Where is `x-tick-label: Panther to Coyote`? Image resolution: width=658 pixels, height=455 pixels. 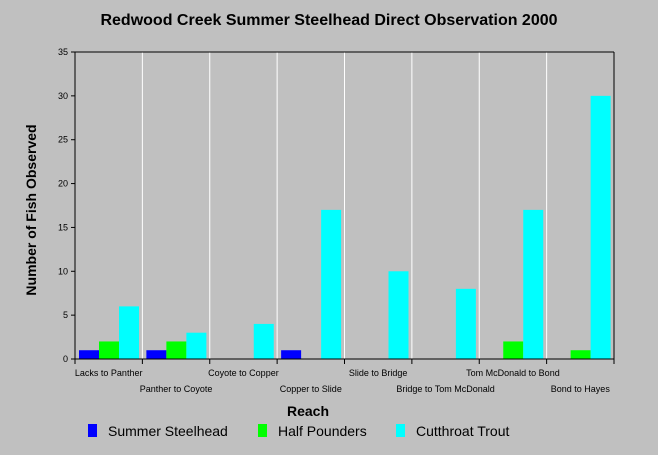
x-tick-label: Panther to Coyote is located at coordinates (176, 389).